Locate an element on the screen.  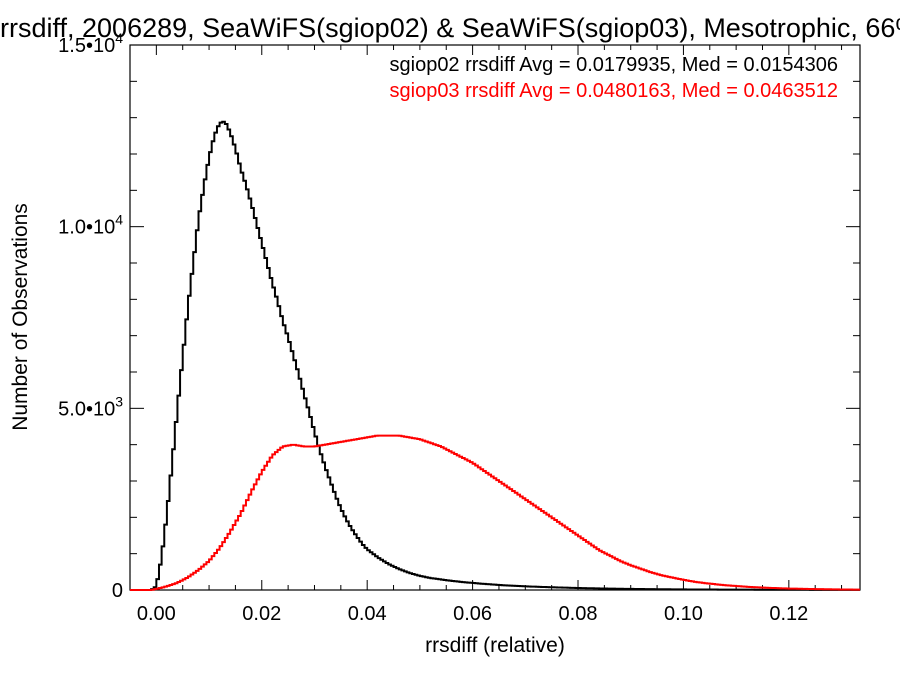
x-axis-label: rrsdiff (relative) is located at coordinates (495, 645).